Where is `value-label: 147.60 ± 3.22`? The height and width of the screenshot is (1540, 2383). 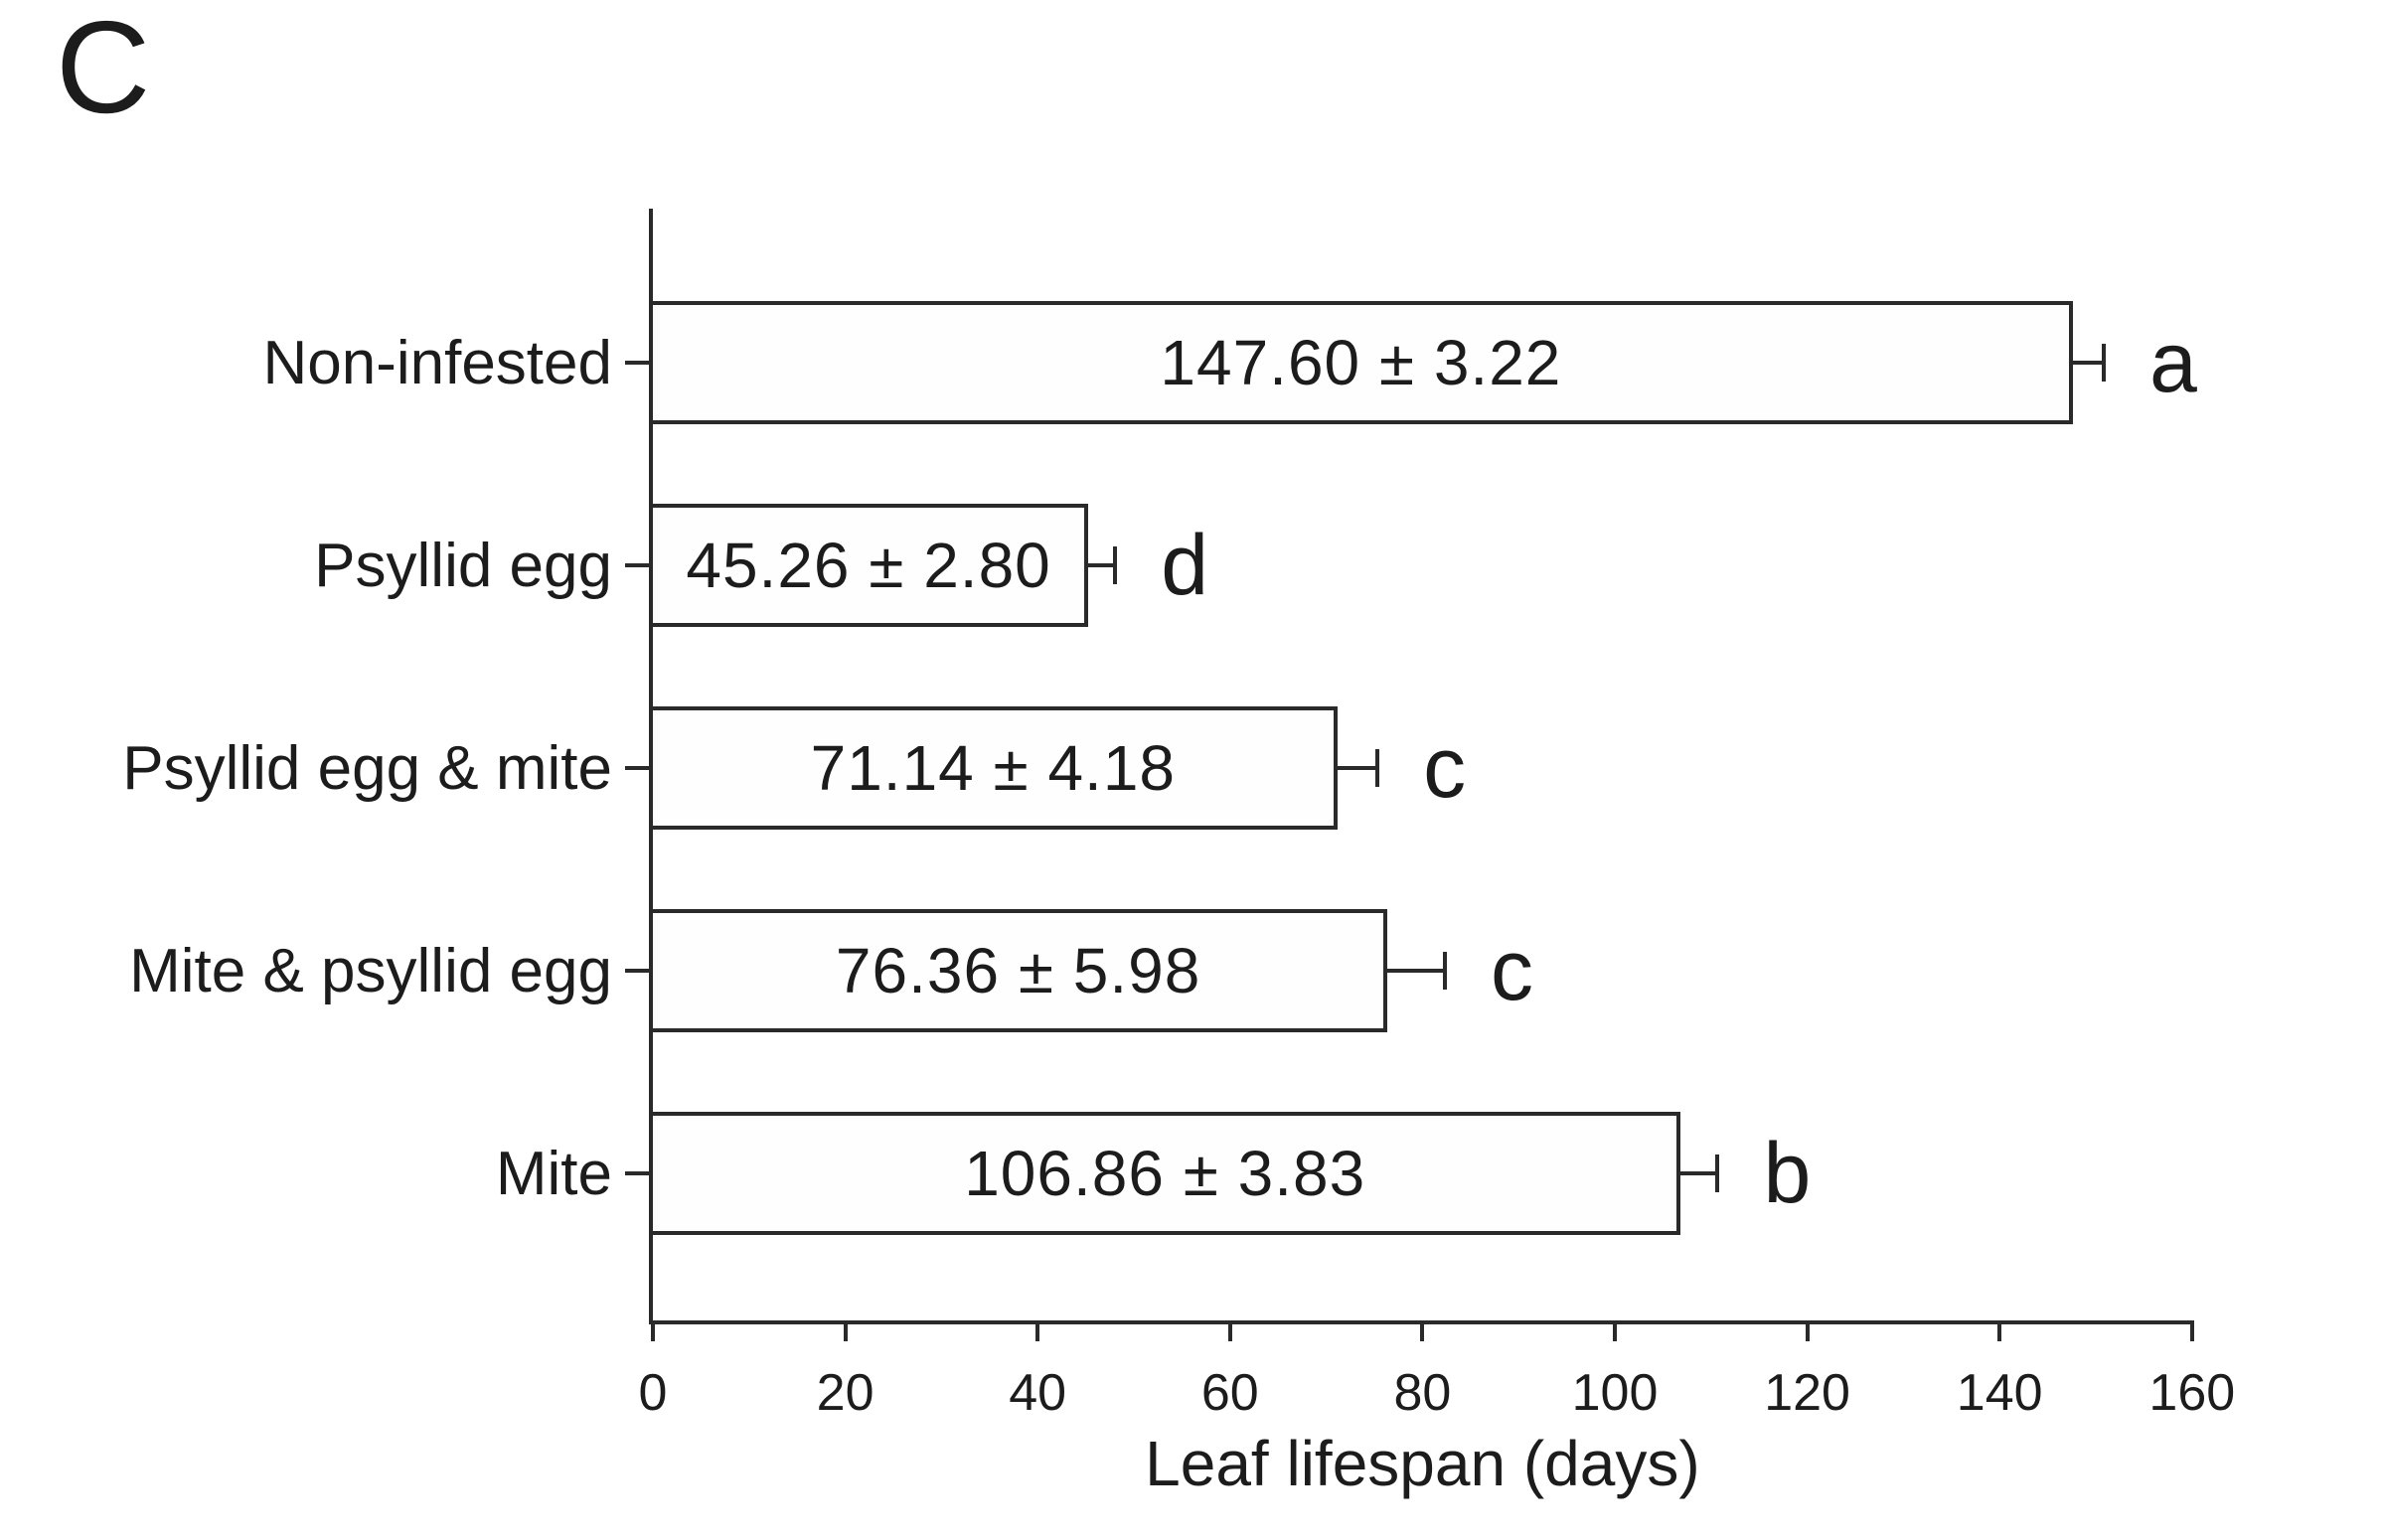
value-label: 147.60 ± 3.22 is located at coordinates (1361, 363).